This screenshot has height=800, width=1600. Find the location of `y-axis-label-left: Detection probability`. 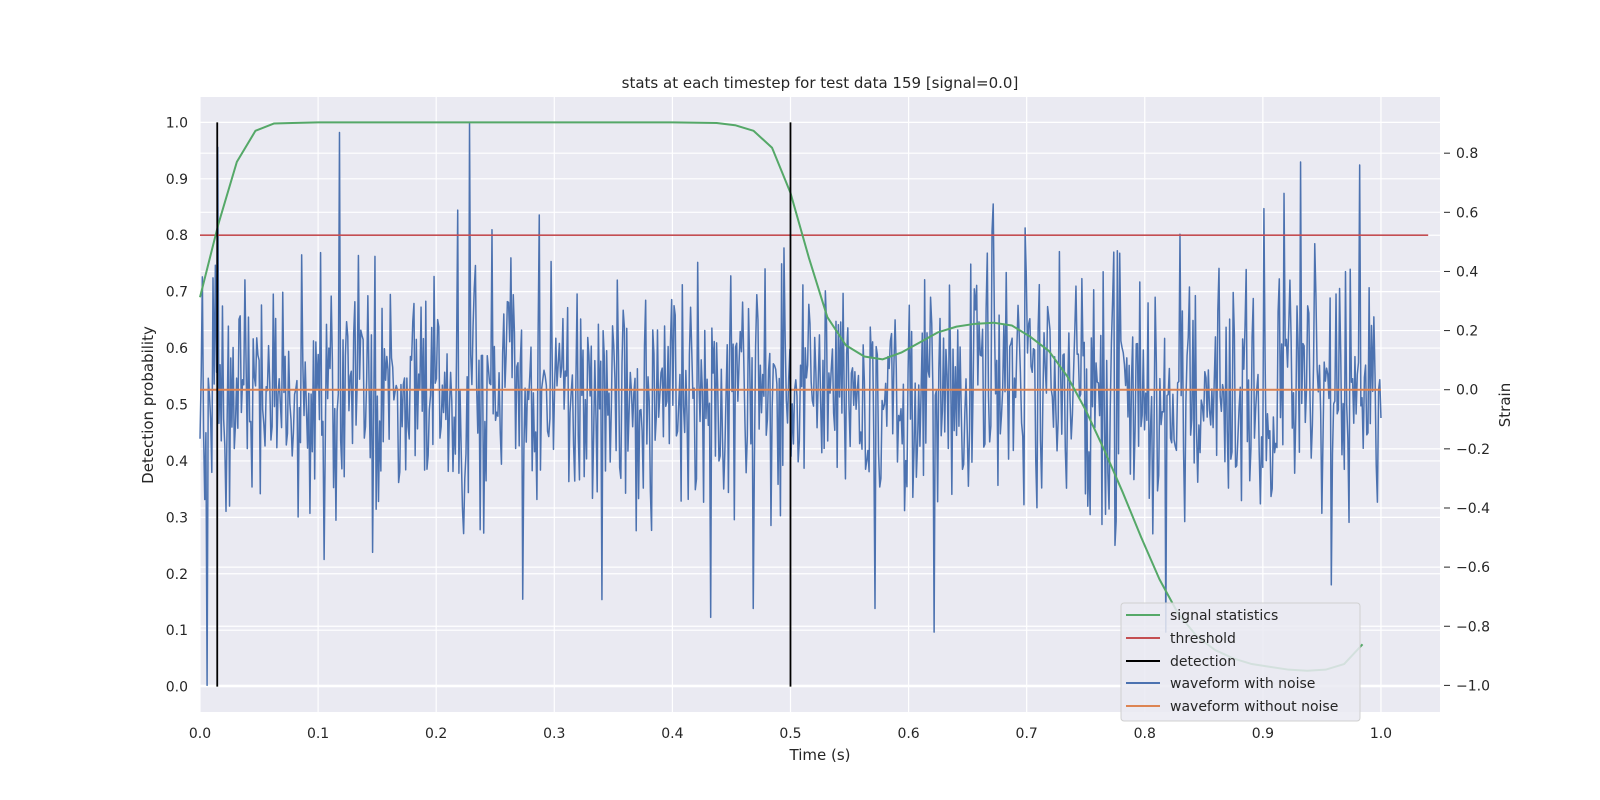

y-axis-label-left: Detection probability is located at coordinates (148, 405).